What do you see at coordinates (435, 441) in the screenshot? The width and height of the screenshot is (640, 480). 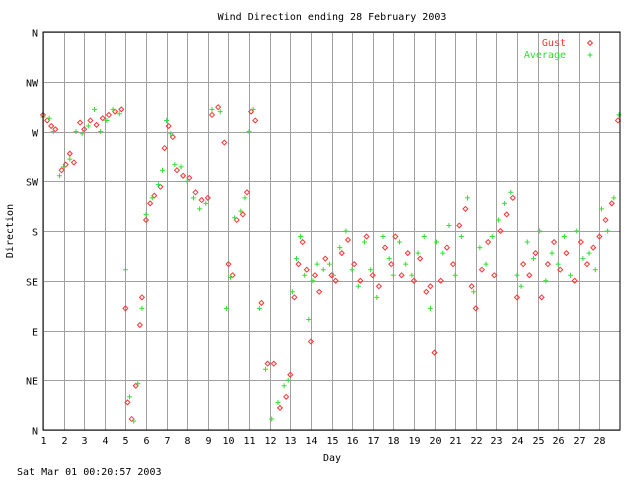 I see `x-tick-label: 20` at bounding box center [435, 441].